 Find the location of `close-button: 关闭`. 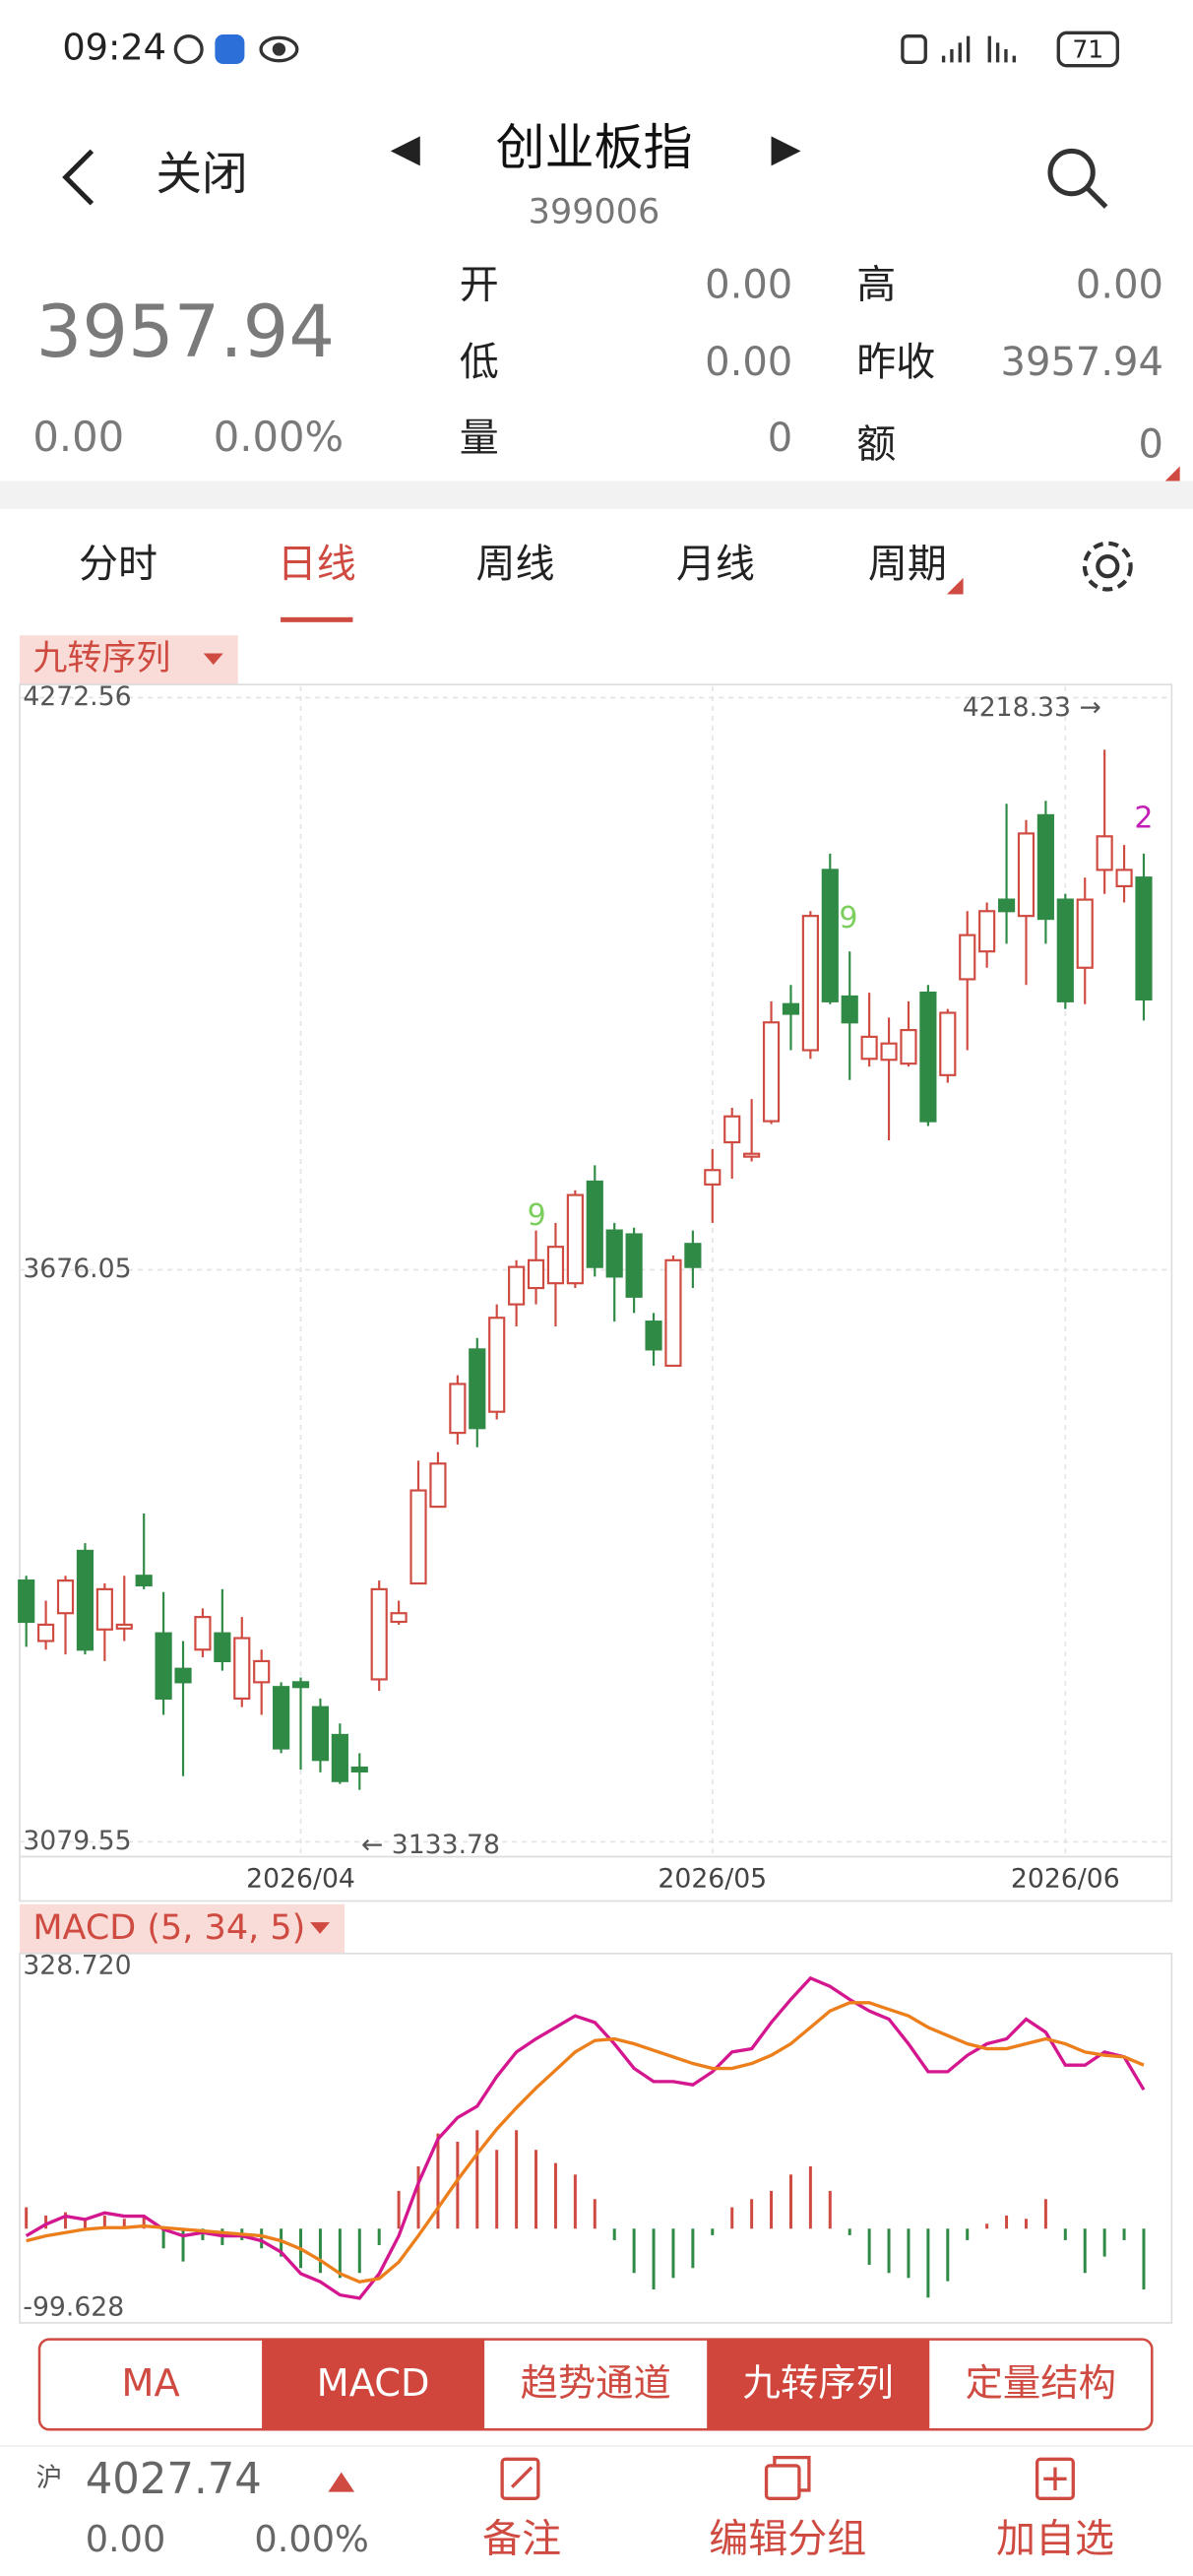

close-button: 关闭 is located at coordinates (201, 175).